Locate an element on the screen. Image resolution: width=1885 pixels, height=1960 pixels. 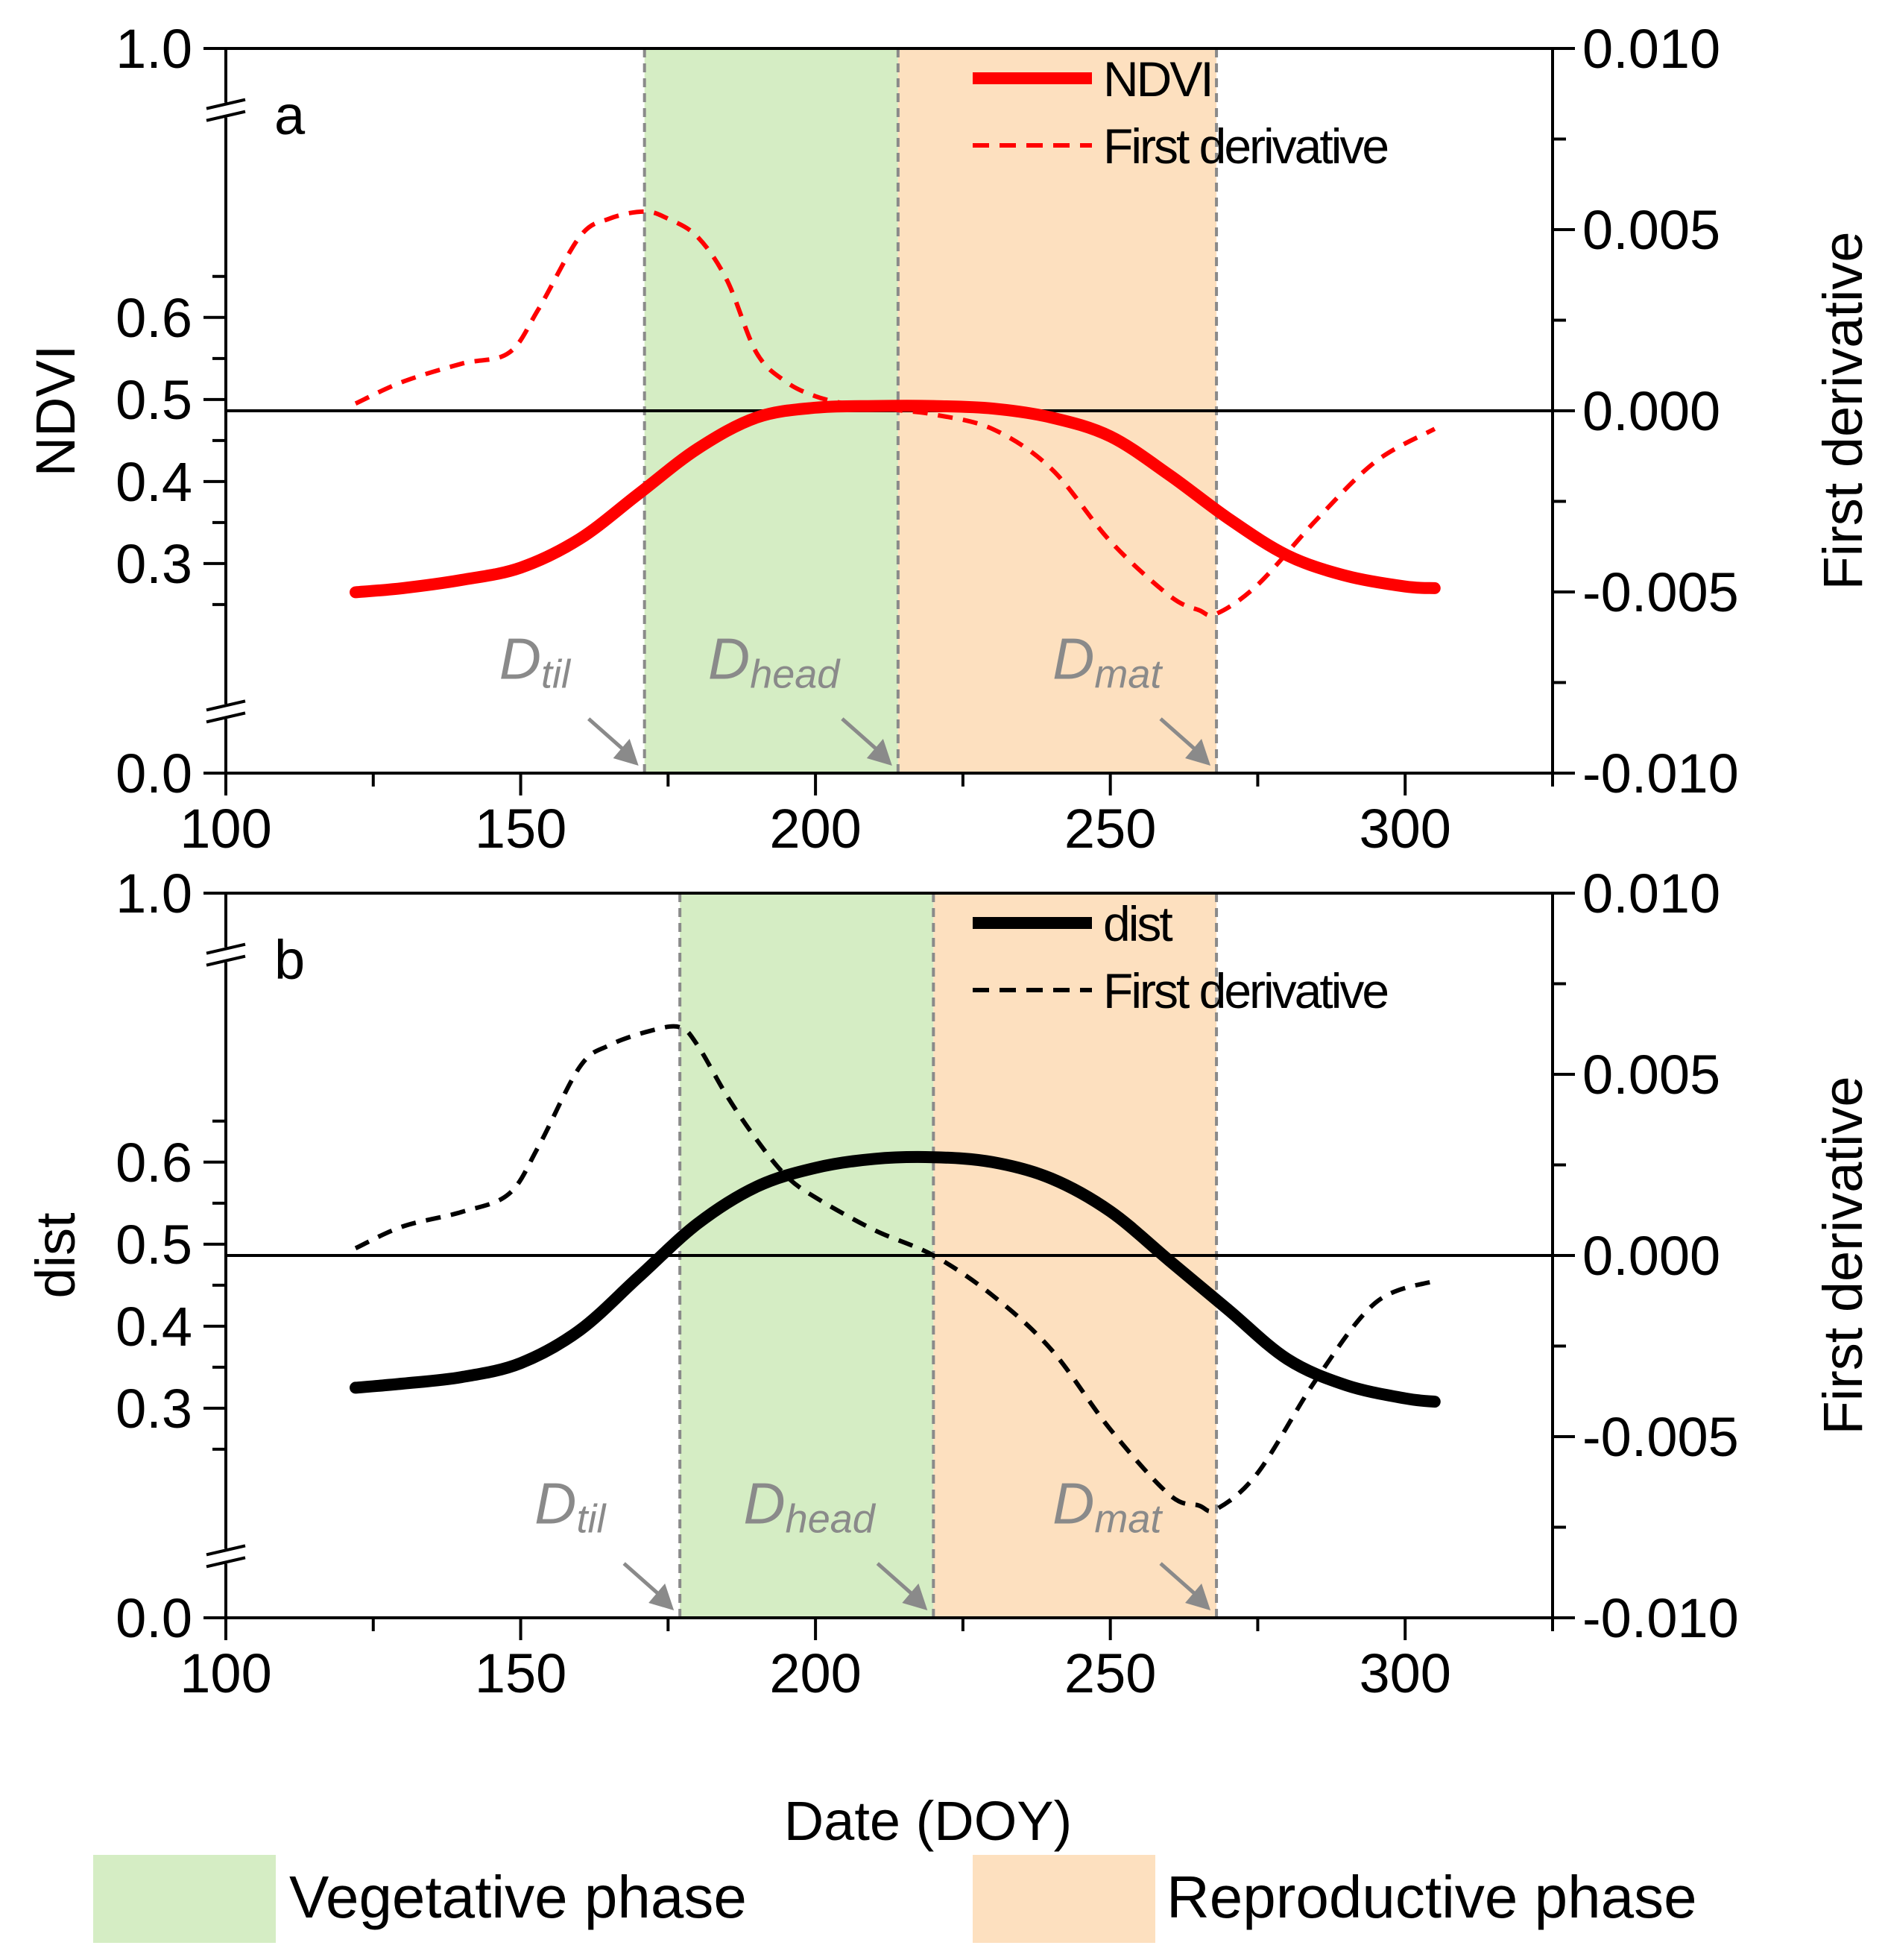
series-ndvi-line is located at coordinates (895, 500).